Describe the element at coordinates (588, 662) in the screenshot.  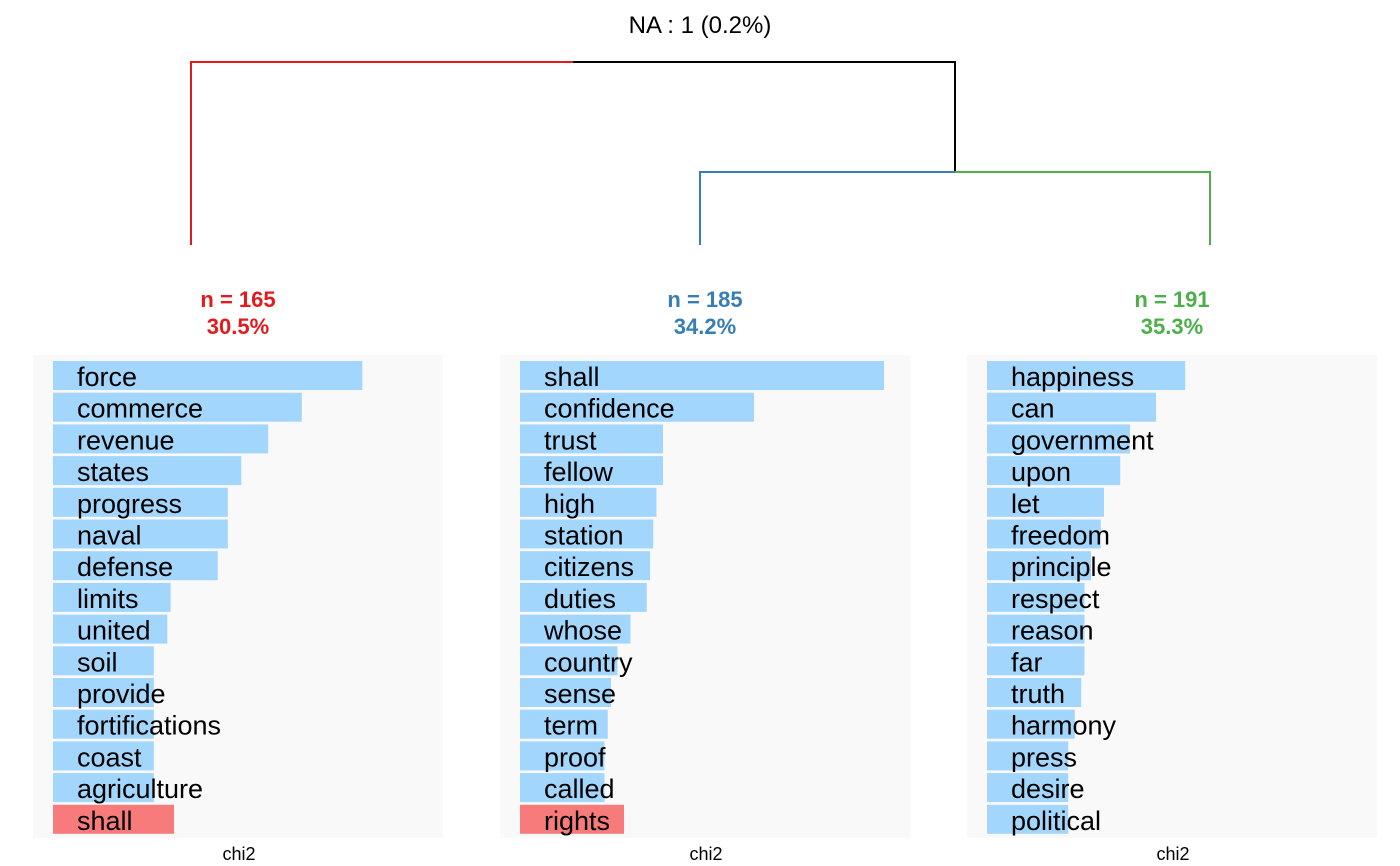
I see `bar-label: country` at that location.